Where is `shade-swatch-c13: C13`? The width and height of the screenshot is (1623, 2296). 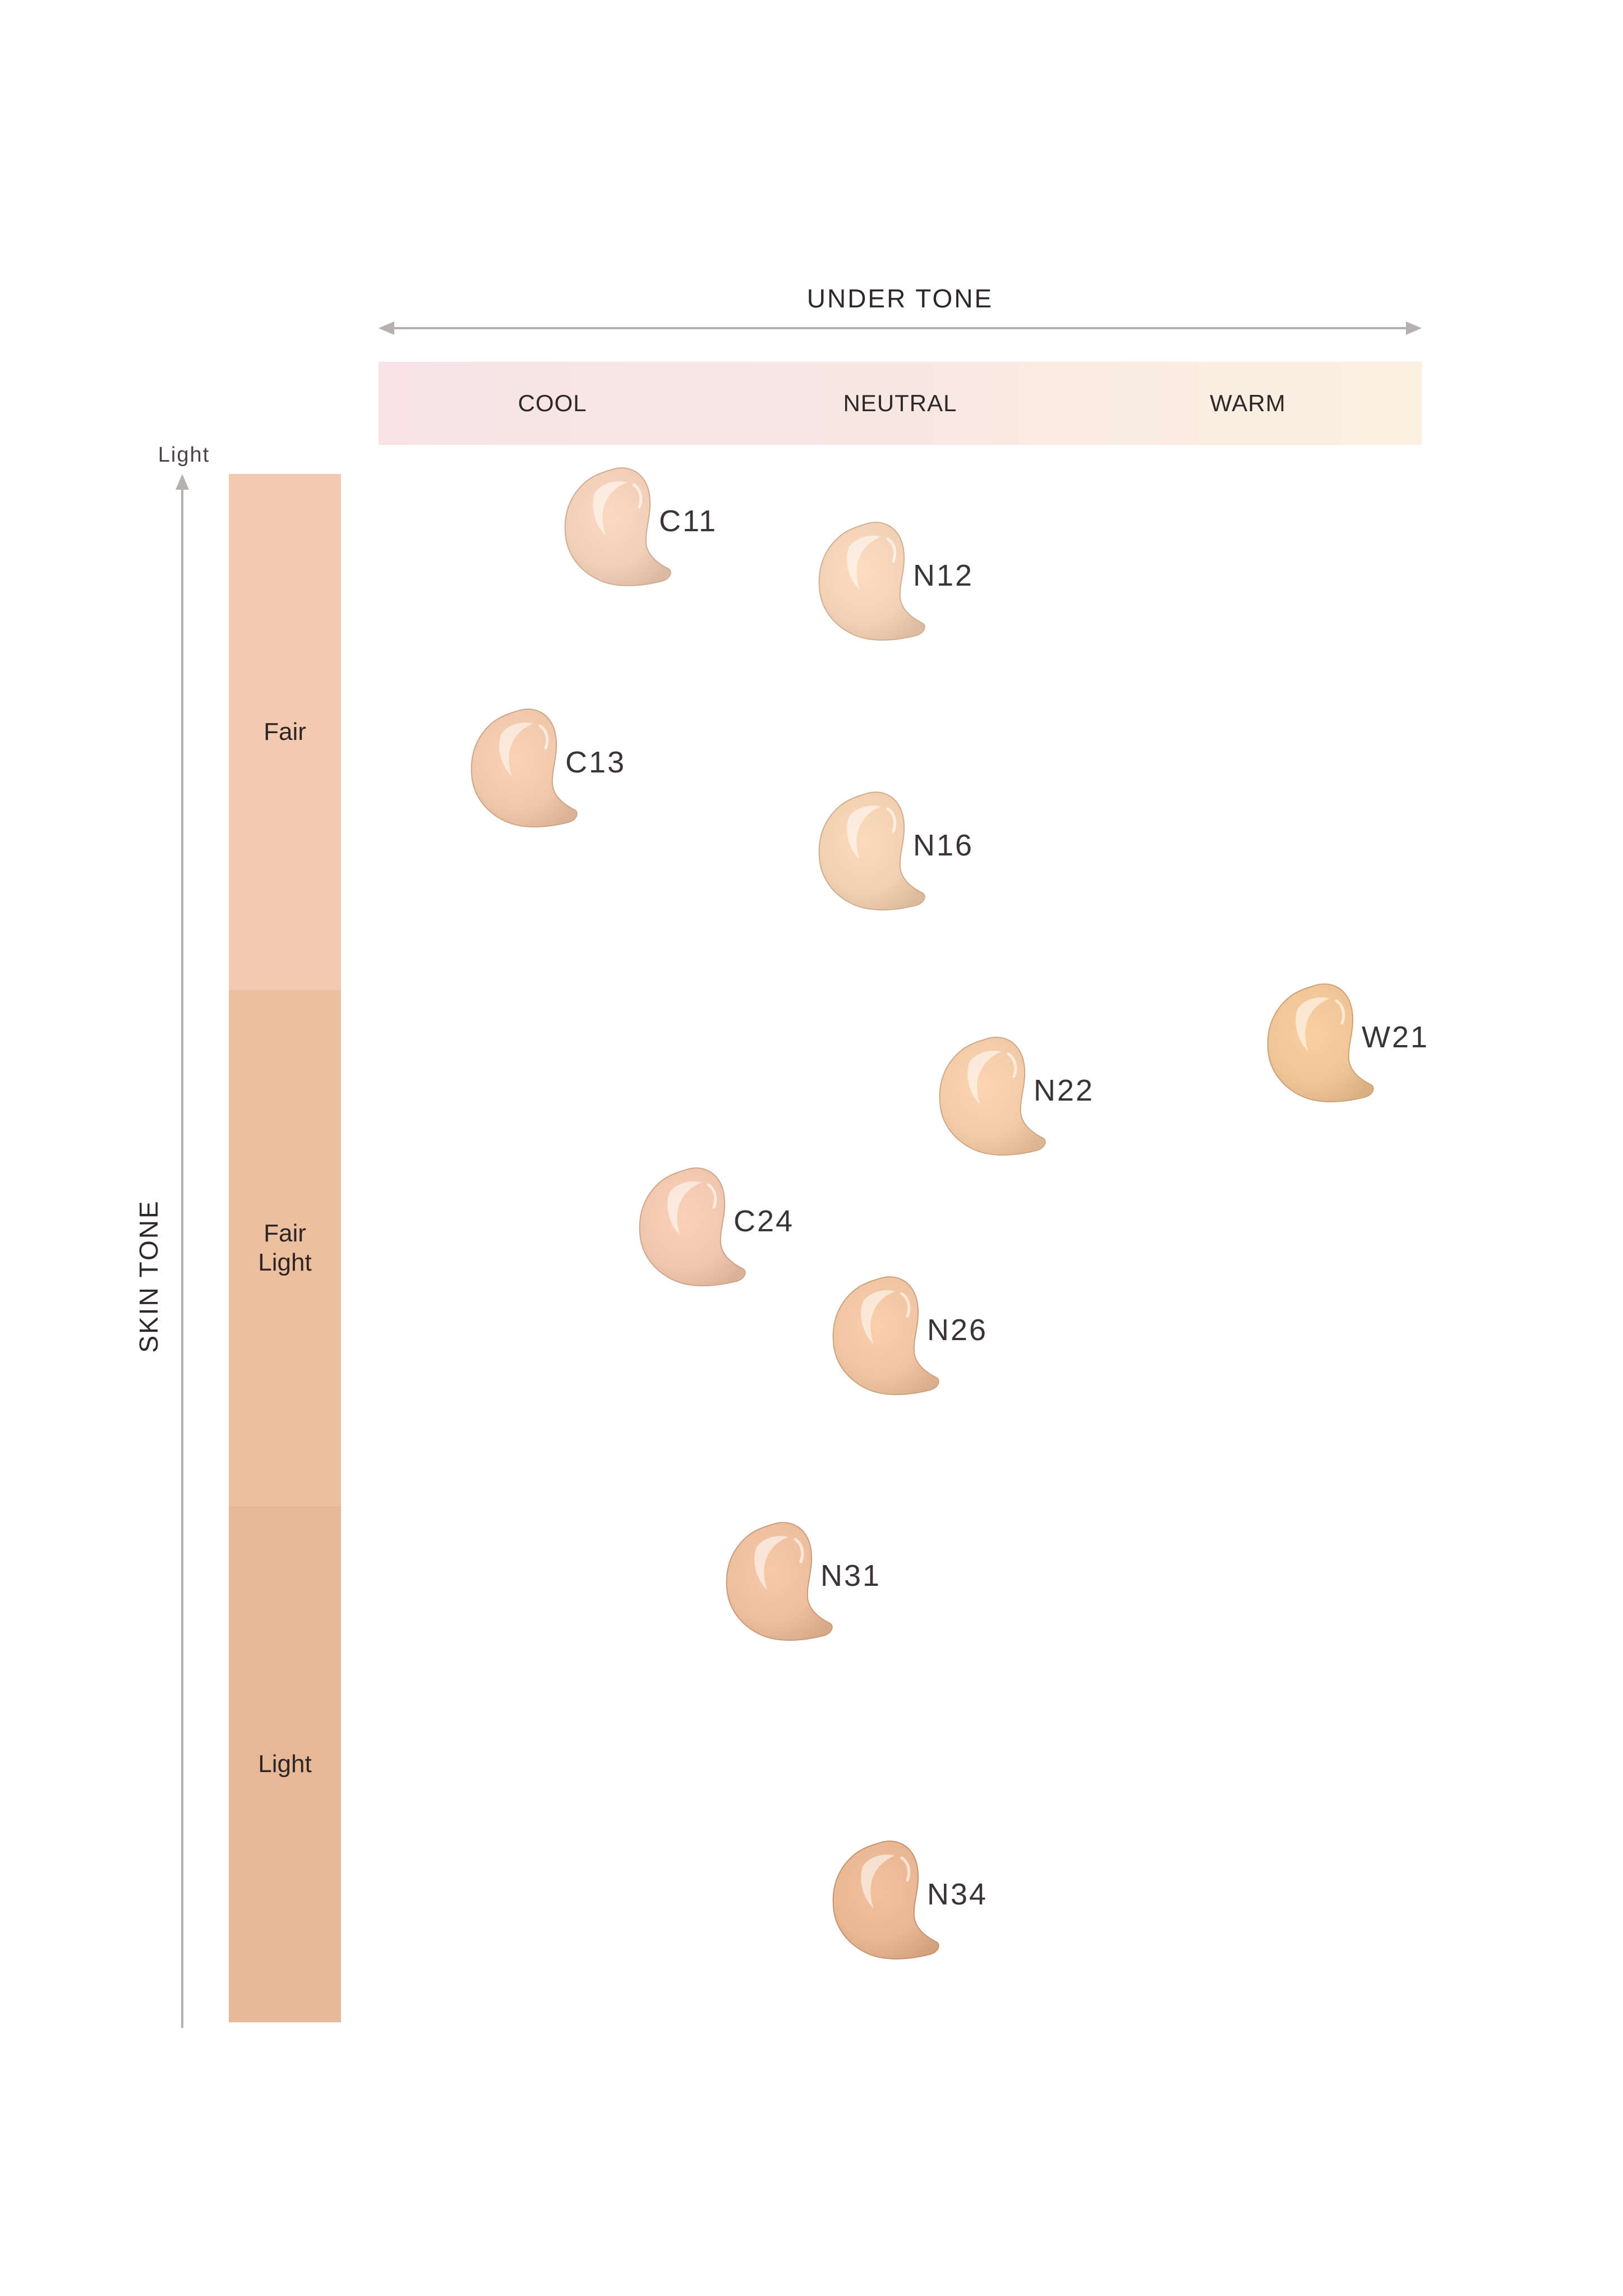
shade-swatch-c13: C13 is located at coordinates (543, 768).